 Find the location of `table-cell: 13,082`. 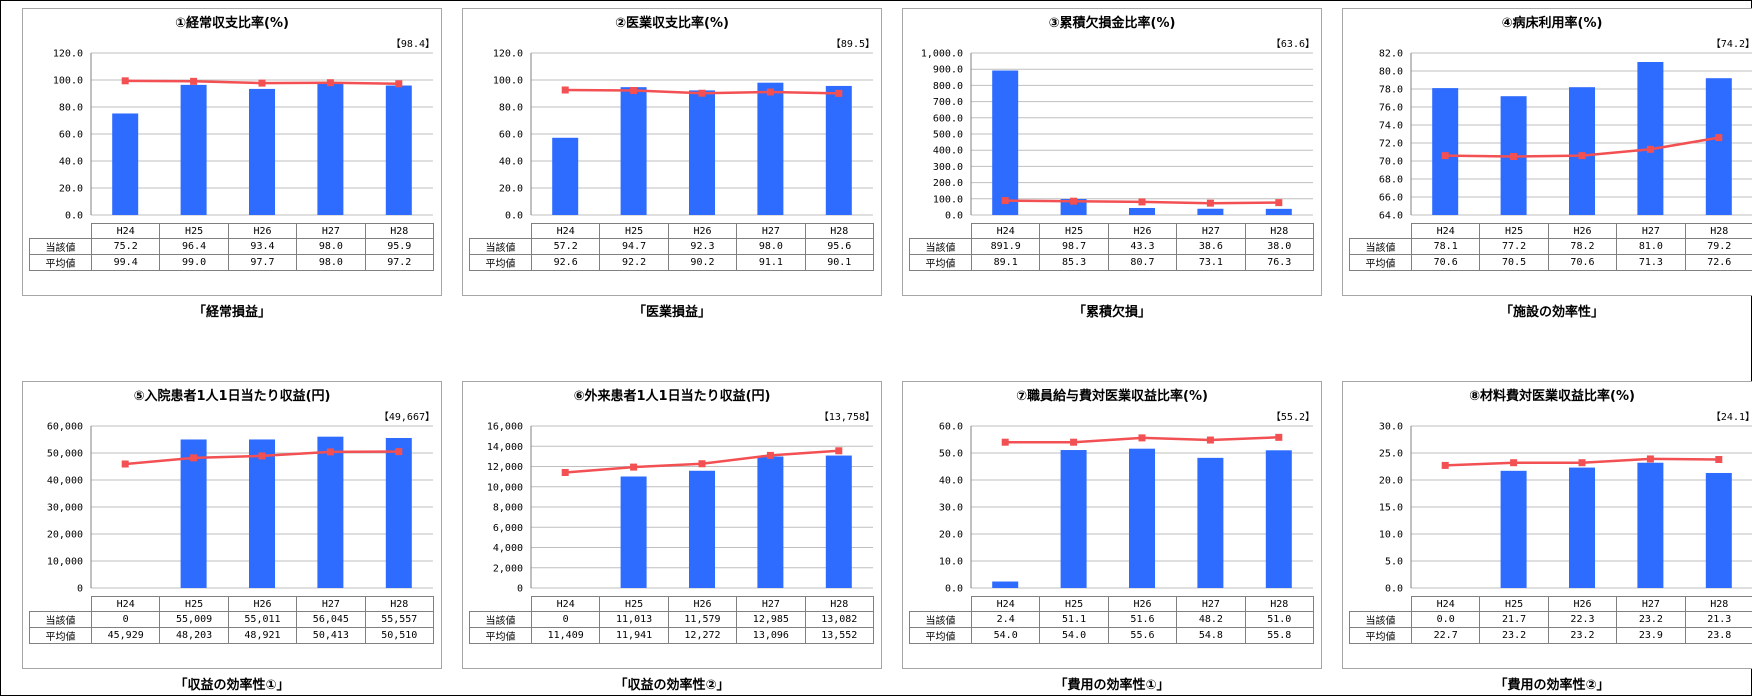

table-cell: 13,082 is located at coordinates (839, 619).